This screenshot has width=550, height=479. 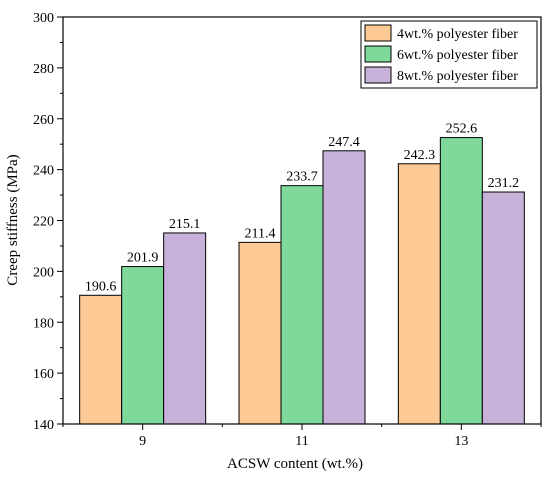 What do you see at coordinates (461, 441) in the screenshot?
I see `x-tick-label: 13` at bounding box center [461, 441].